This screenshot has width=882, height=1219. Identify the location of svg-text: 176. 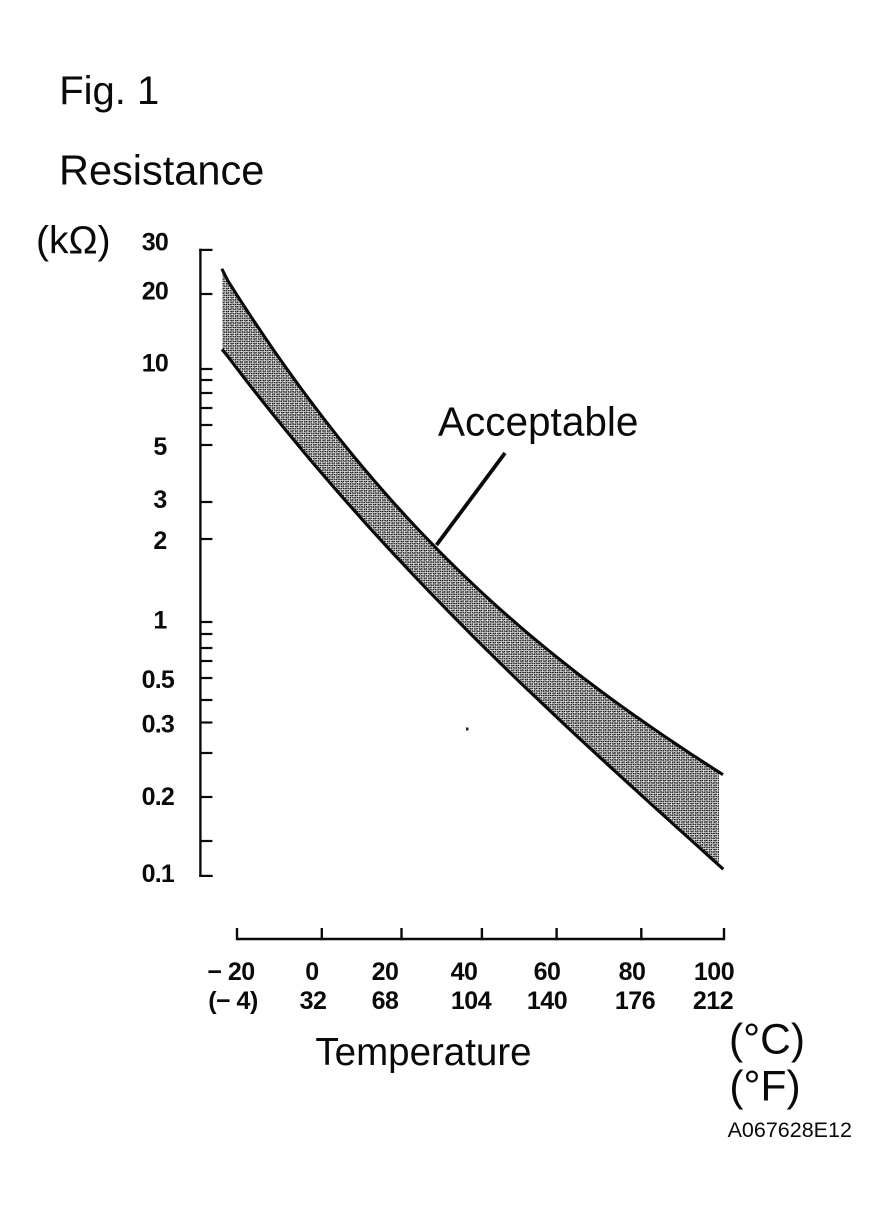
(635, 1001).